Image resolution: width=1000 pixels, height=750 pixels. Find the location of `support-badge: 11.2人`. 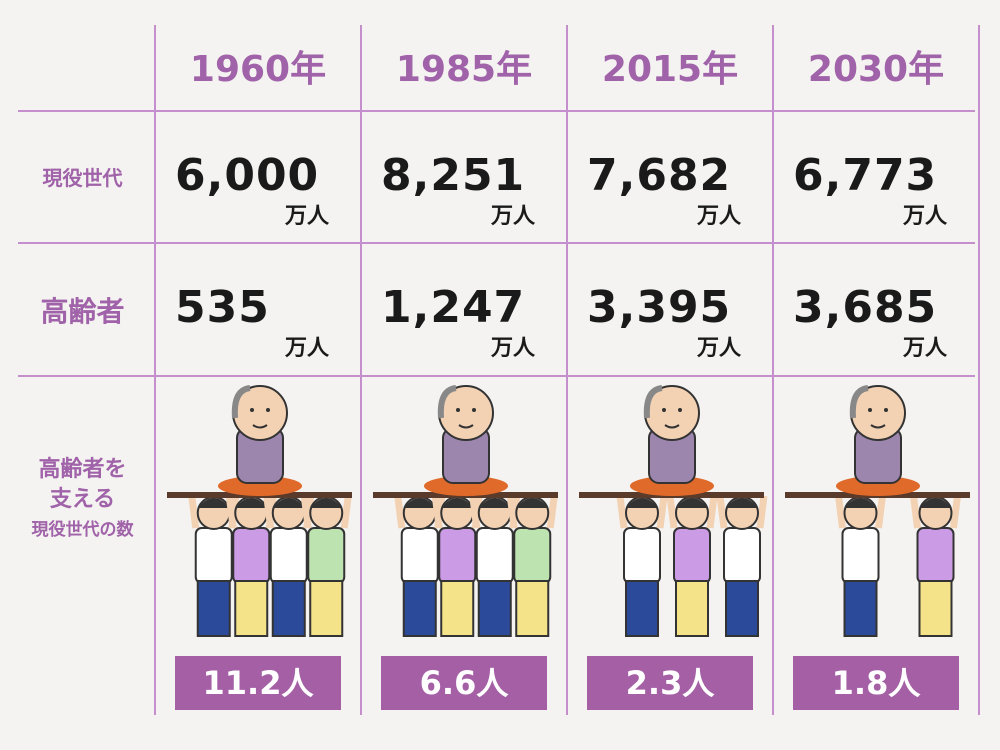

support-badge: 11.2人 is located at coordinates (258, 683).